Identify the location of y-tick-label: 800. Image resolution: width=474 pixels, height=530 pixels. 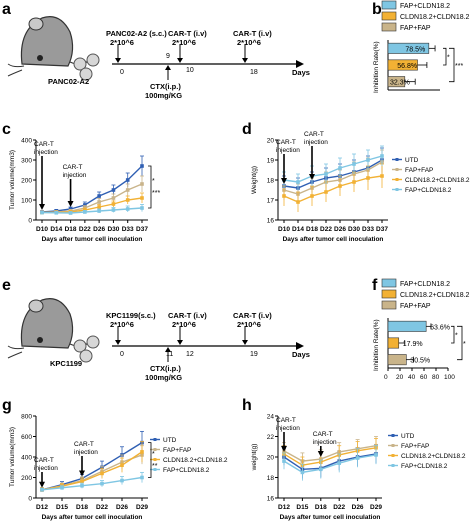
(26, 417).